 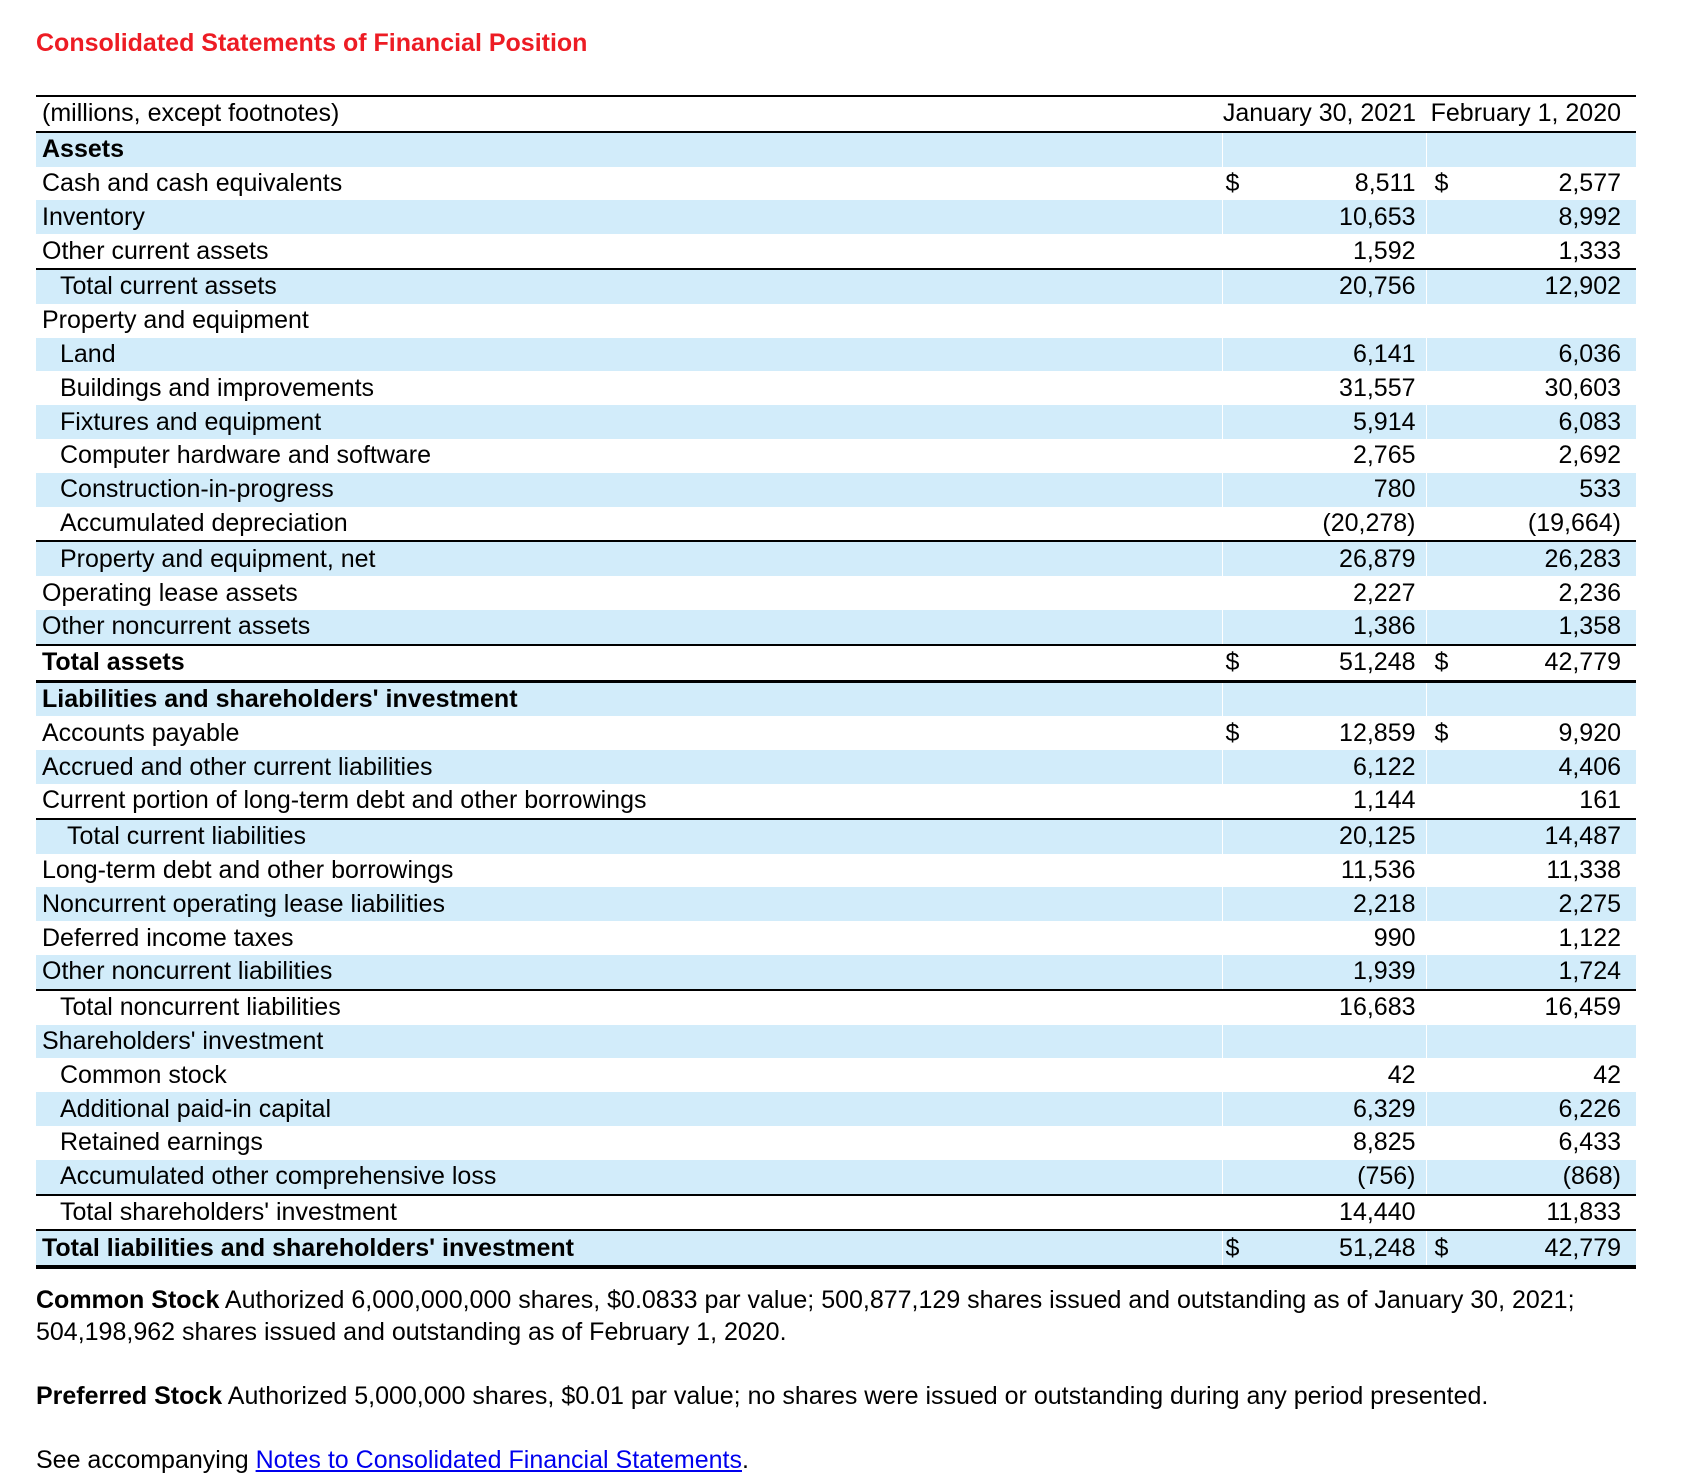 What do you see at coordinates (196, 1108) in the screenshot?
I see `row-label: Additional paid-in capital` at bounding box center [196, 1108].